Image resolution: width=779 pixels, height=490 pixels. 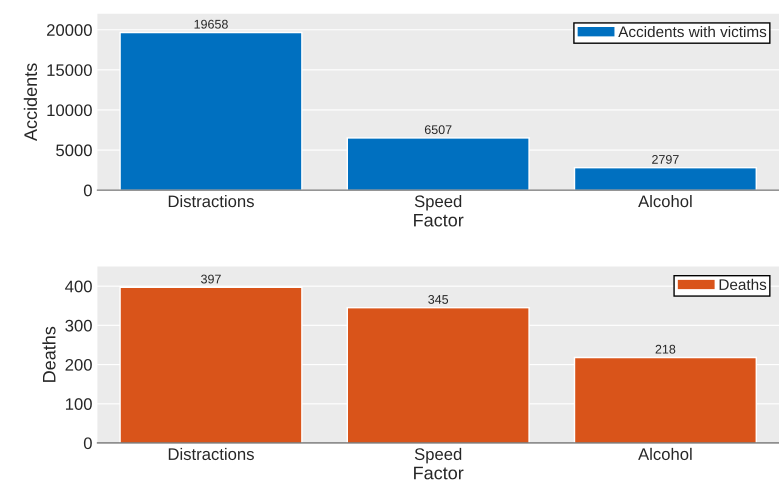 I want to click on y-tick-label: 400, so click(x=78, y=286).